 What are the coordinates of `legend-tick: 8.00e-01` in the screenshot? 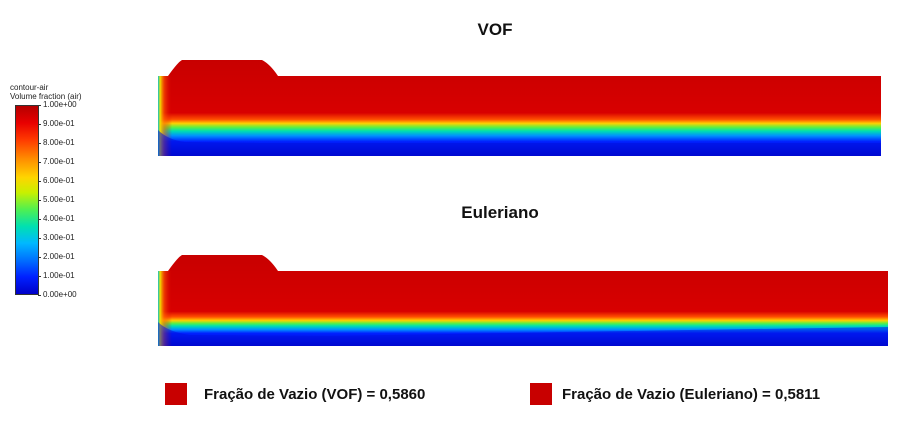 It's located at (56, 142).